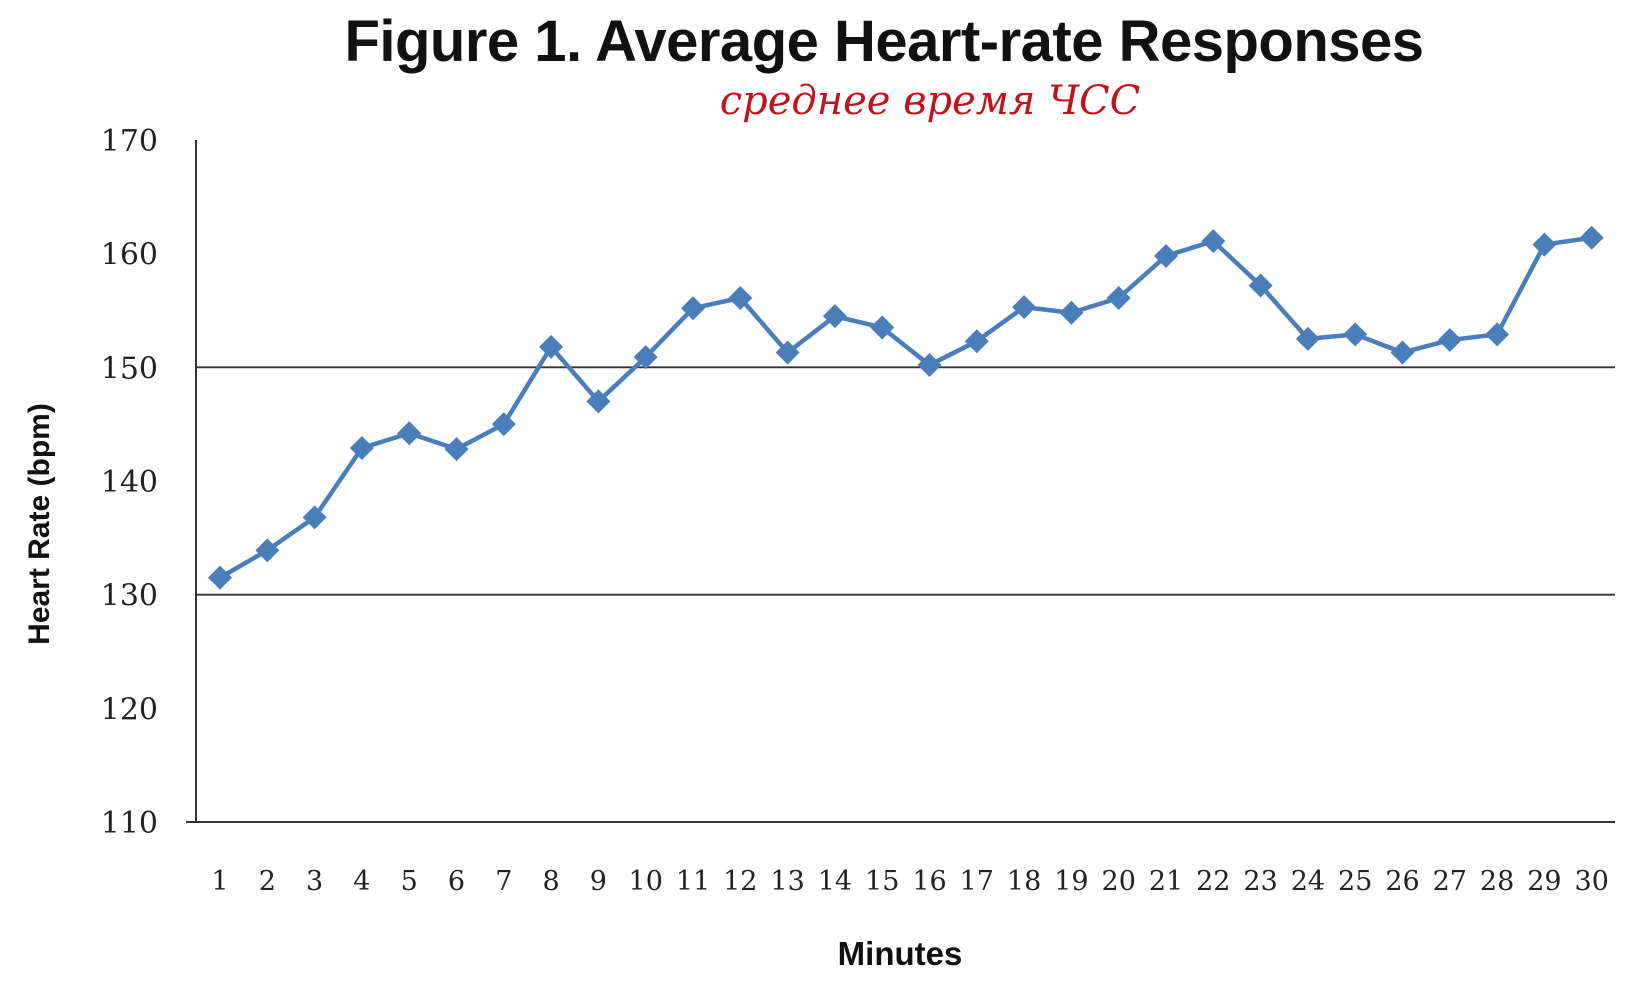  I want to click on y-tick-label: 110, so click(129, 823).